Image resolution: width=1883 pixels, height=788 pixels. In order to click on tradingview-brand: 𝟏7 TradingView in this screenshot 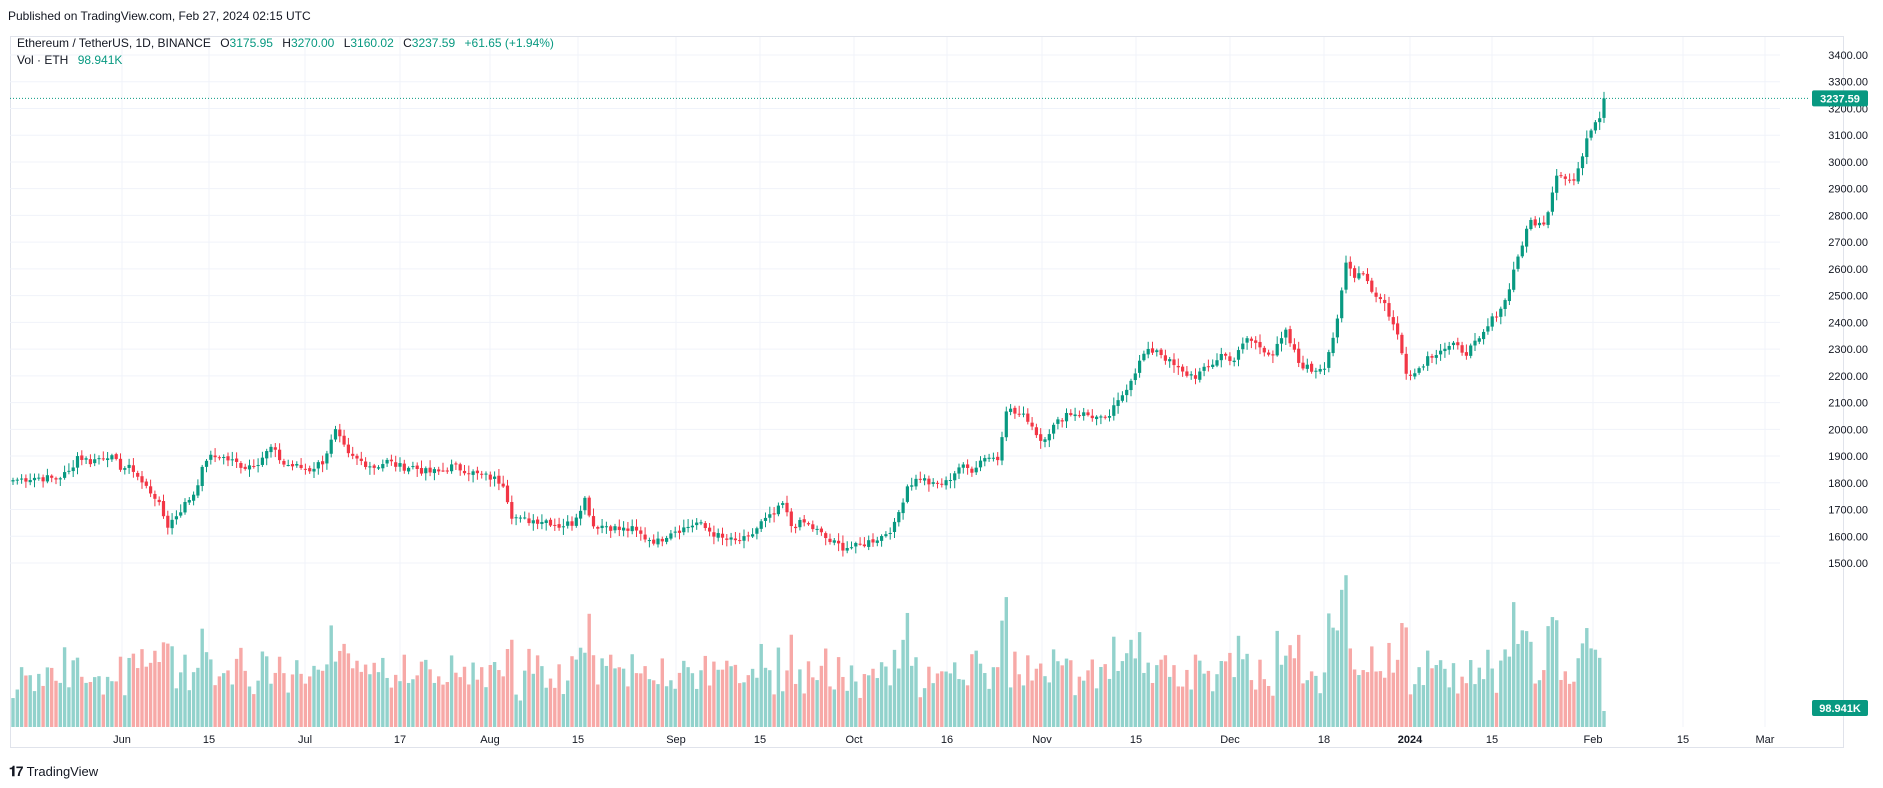, I will do `click(53, 771)`.